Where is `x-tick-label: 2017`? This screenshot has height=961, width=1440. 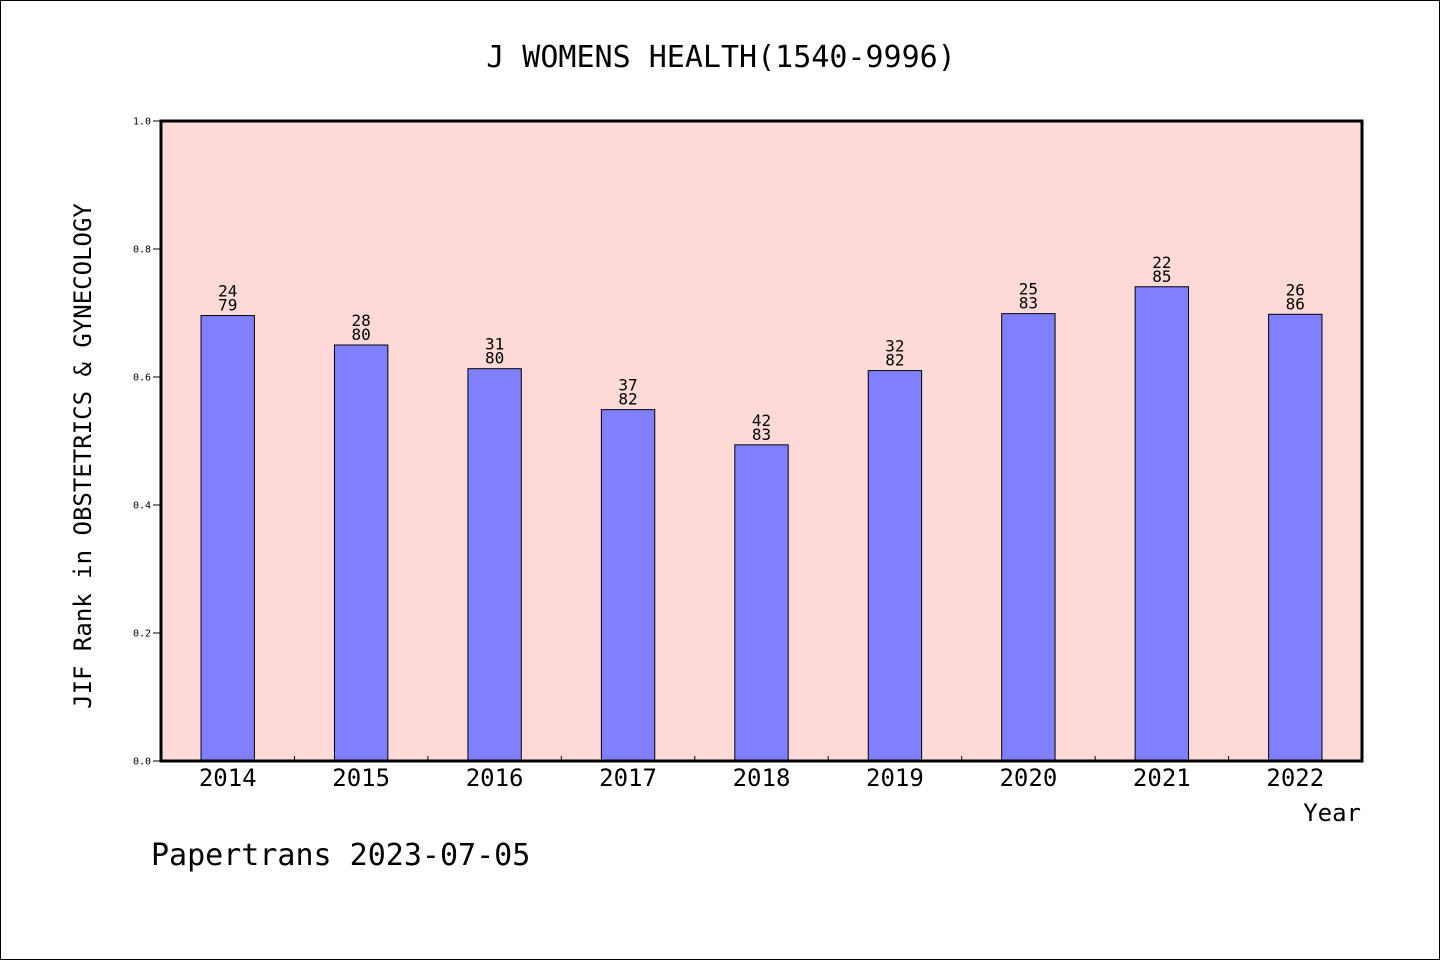
x-tick-label: 2017 is located at coordinates (628, 778).